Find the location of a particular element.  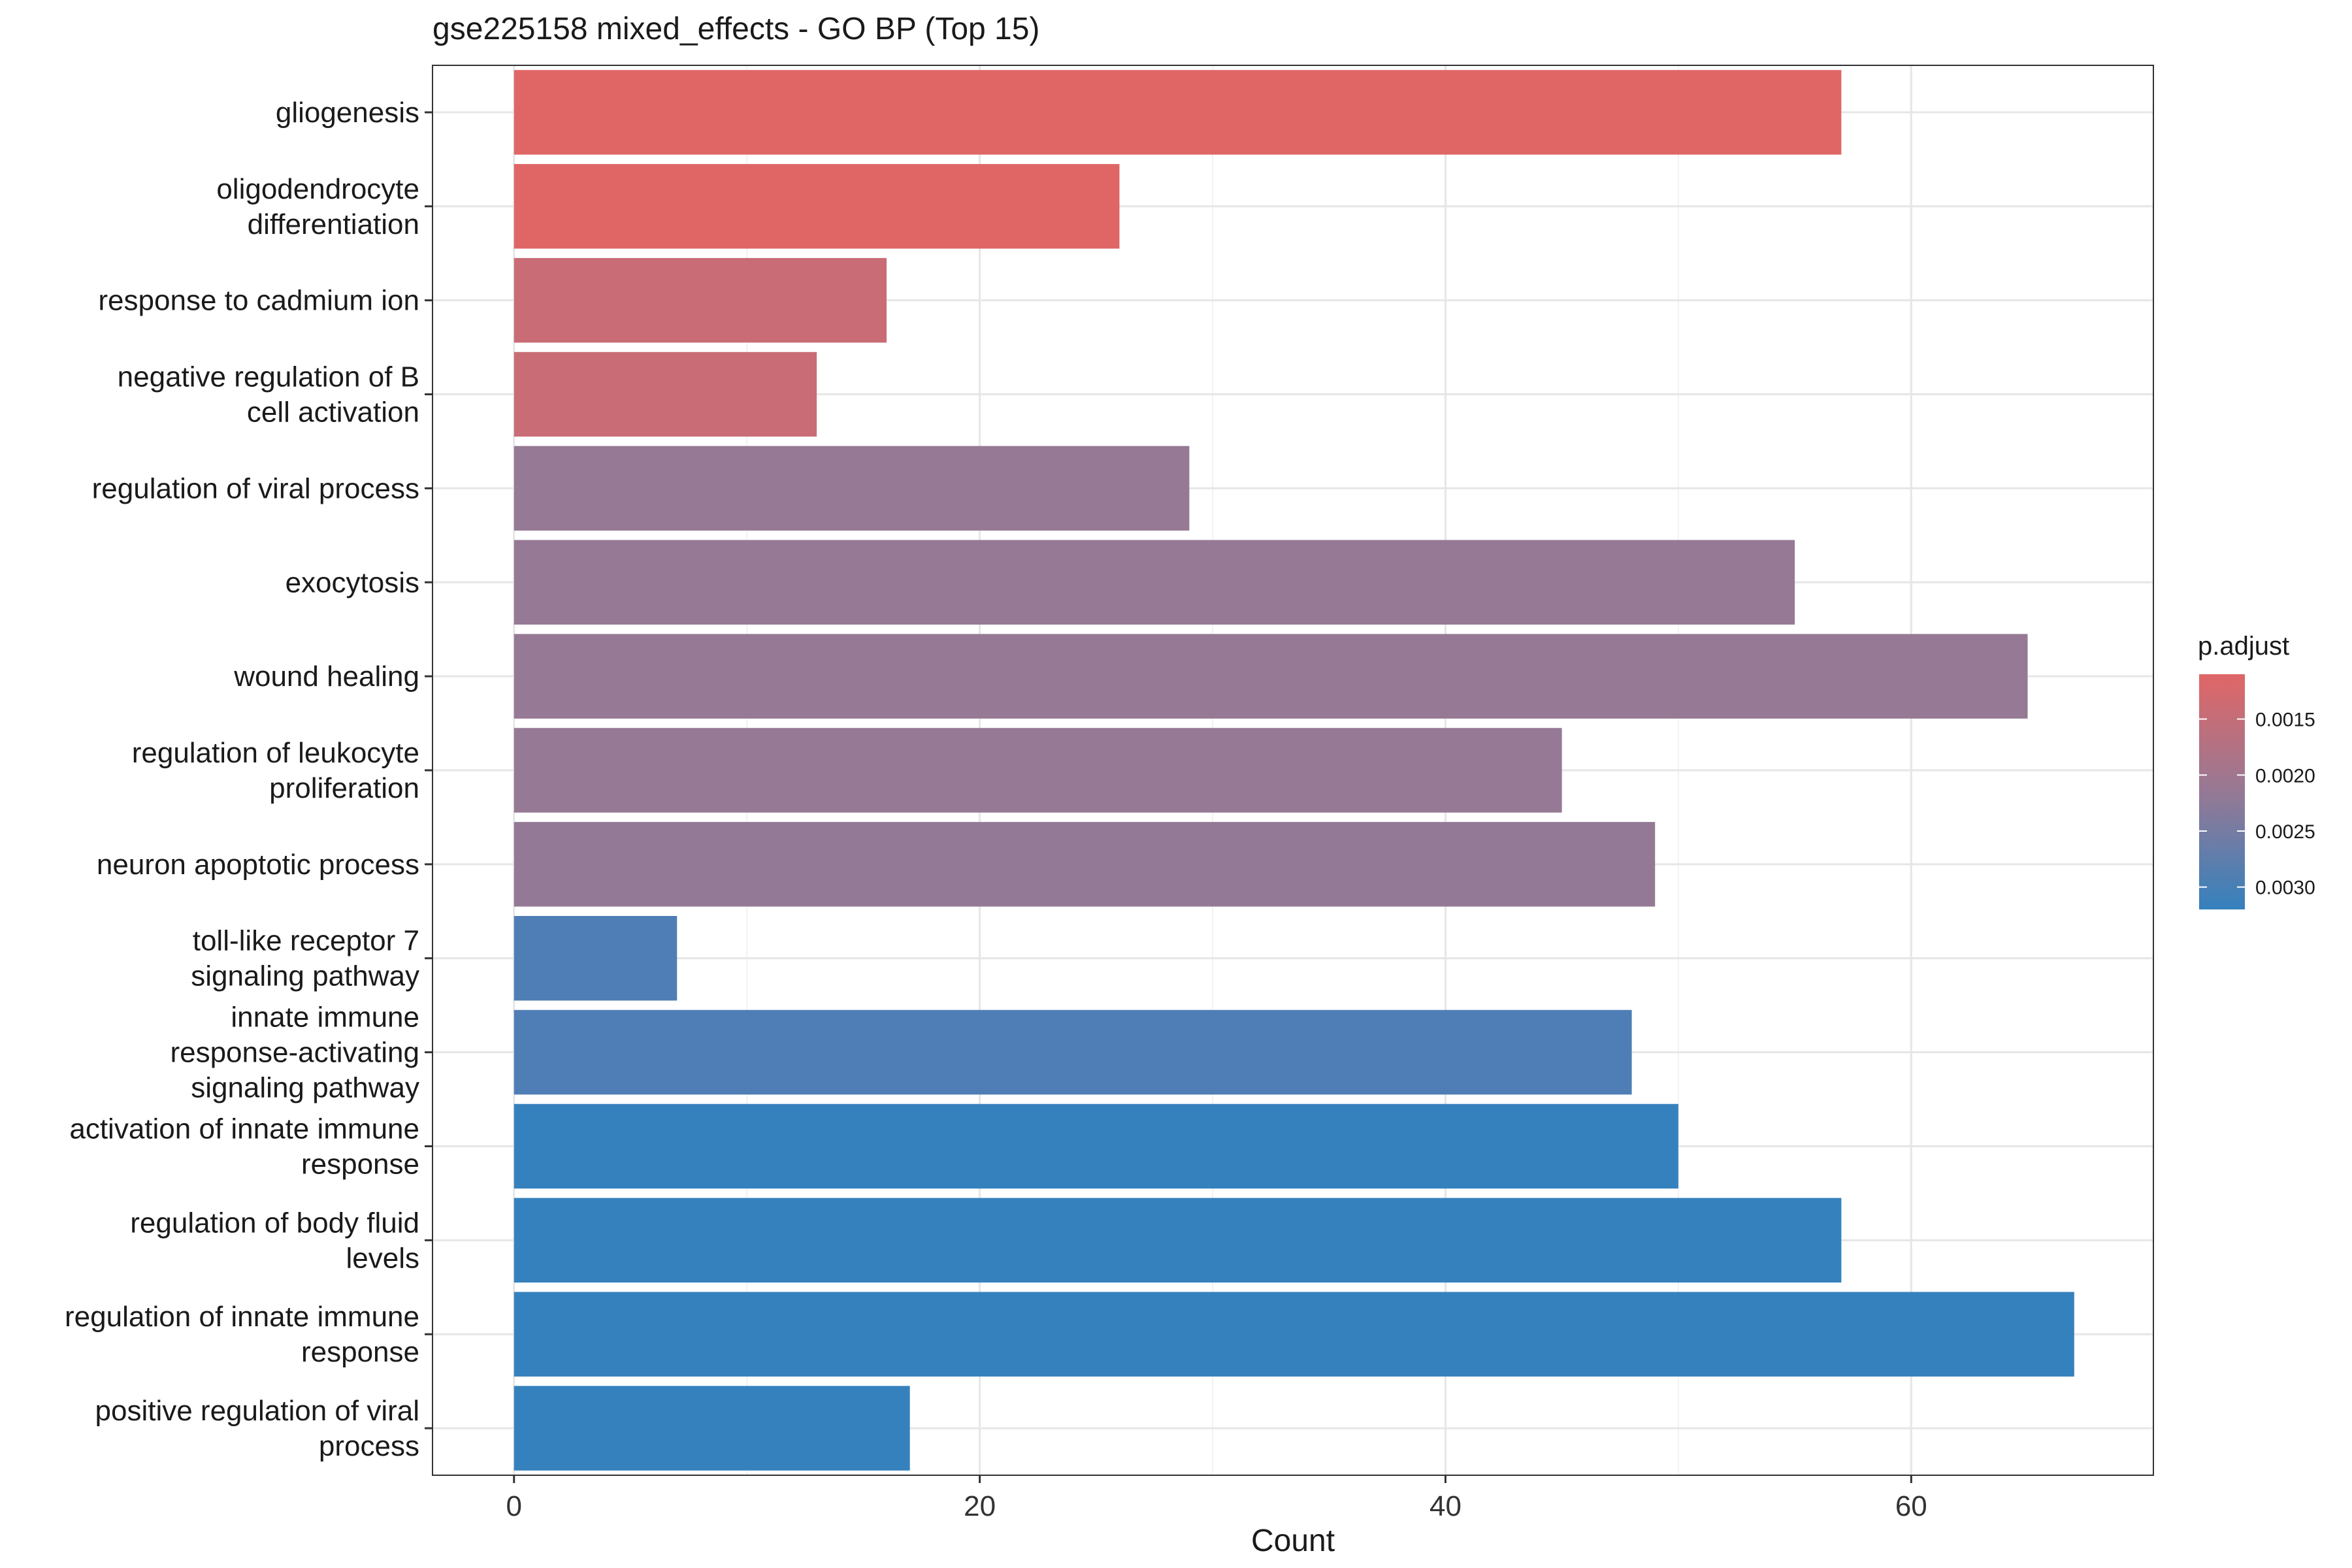

chart-title: gse225158 mixed_effects - GO BP (Top 15) is located at coordinates (736, 29).